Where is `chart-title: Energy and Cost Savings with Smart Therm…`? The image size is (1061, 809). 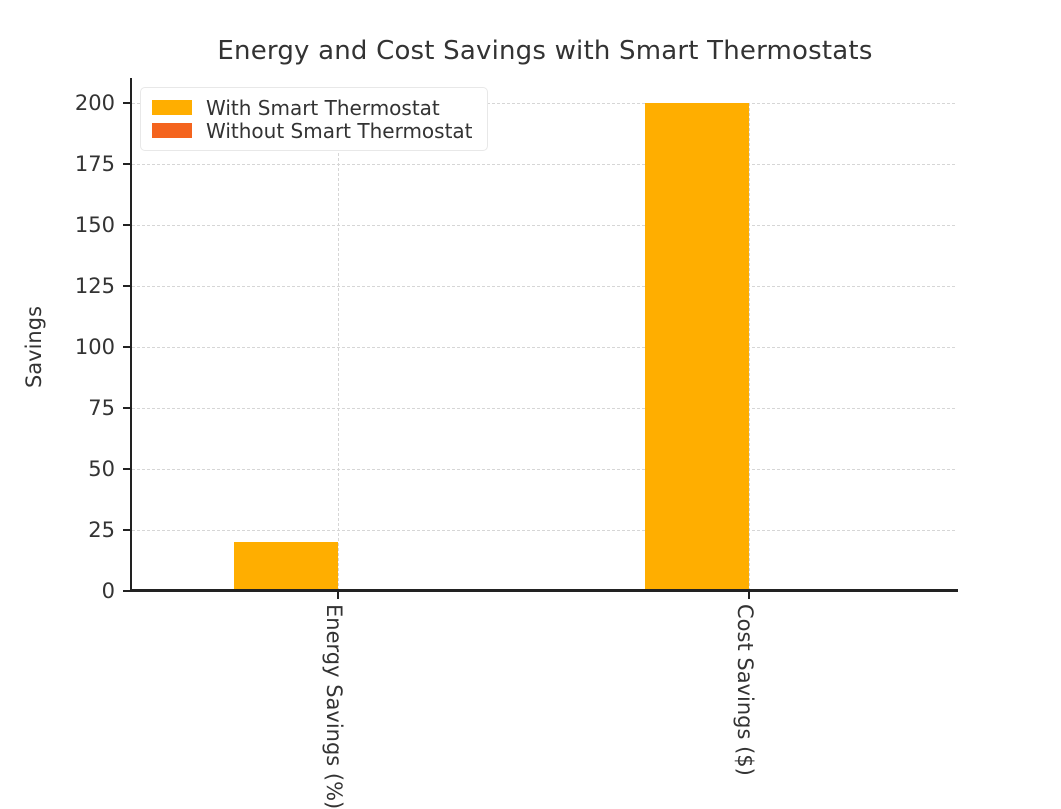 chart-title: Energy and Cost Savings with Smart Therm… is located at coordinates (545, 51).